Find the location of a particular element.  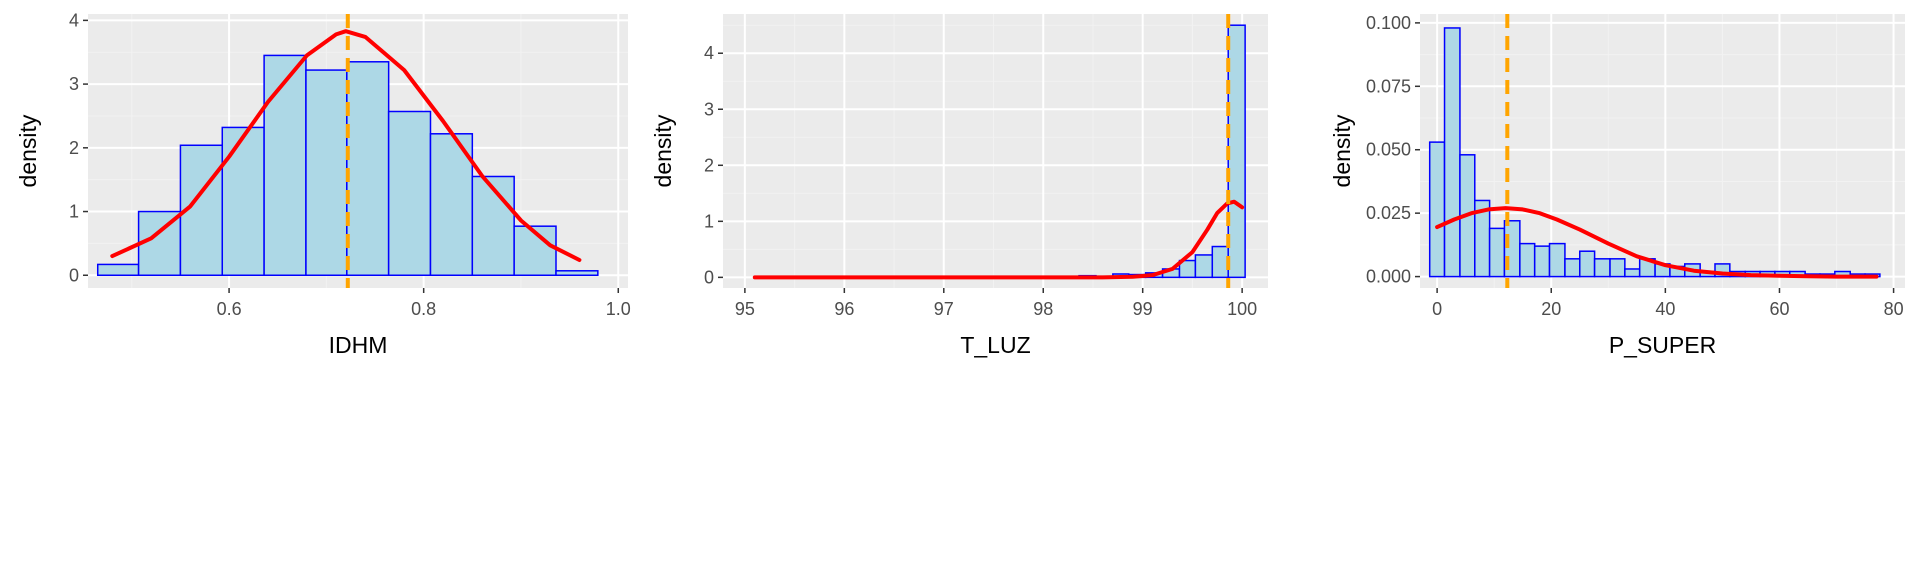

x-tick-label: 1.0 is located at coordinates (618, 309).